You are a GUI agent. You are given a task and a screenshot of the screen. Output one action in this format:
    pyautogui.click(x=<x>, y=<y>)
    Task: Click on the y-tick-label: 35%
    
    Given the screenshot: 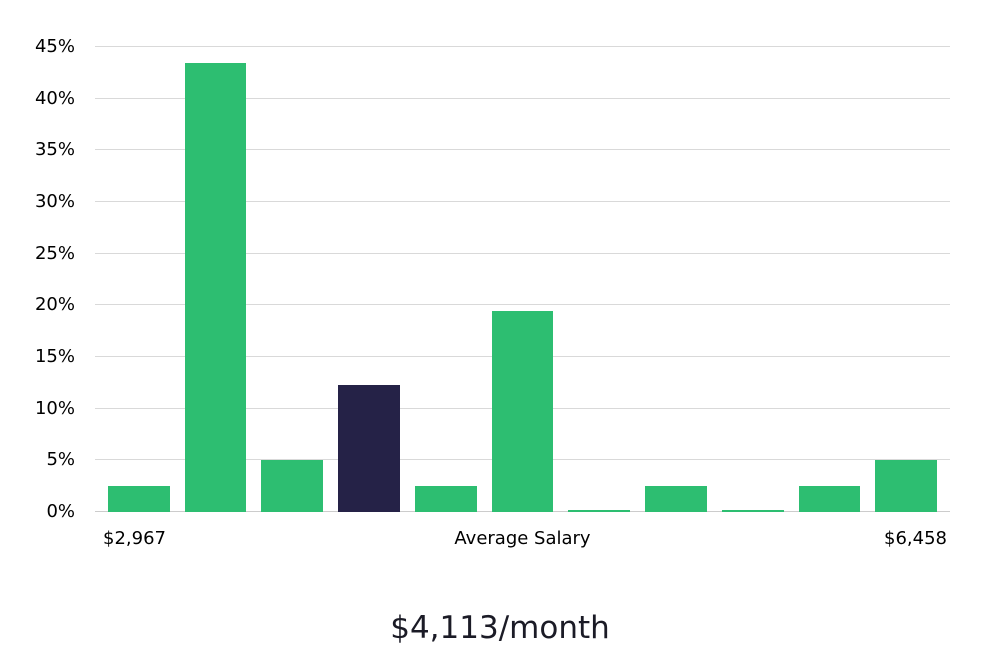 What is the action you would take?
    pyautogui.click(x=54, y=150)
    